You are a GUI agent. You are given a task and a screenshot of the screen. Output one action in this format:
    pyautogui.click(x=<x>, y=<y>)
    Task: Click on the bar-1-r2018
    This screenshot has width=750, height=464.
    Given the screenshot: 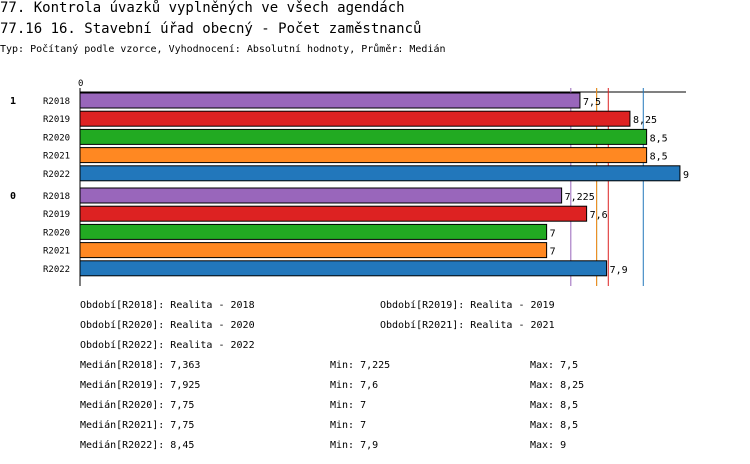 What is the action you would take?
    pyautogui.click(x=330, y=100)
    